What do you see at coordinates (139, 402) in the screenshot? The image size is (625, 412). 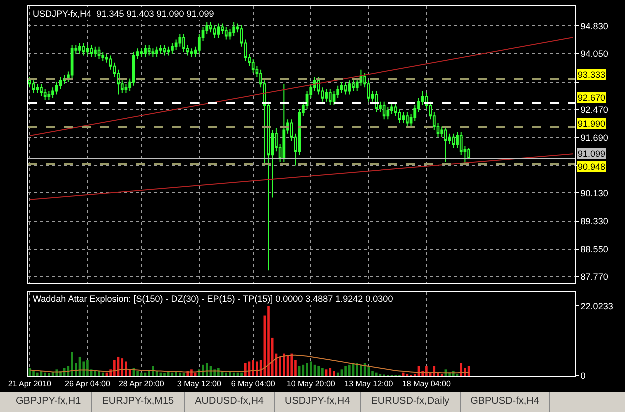 I see `text: EURJPY-fx,M15` at bounding box center [139, 402].